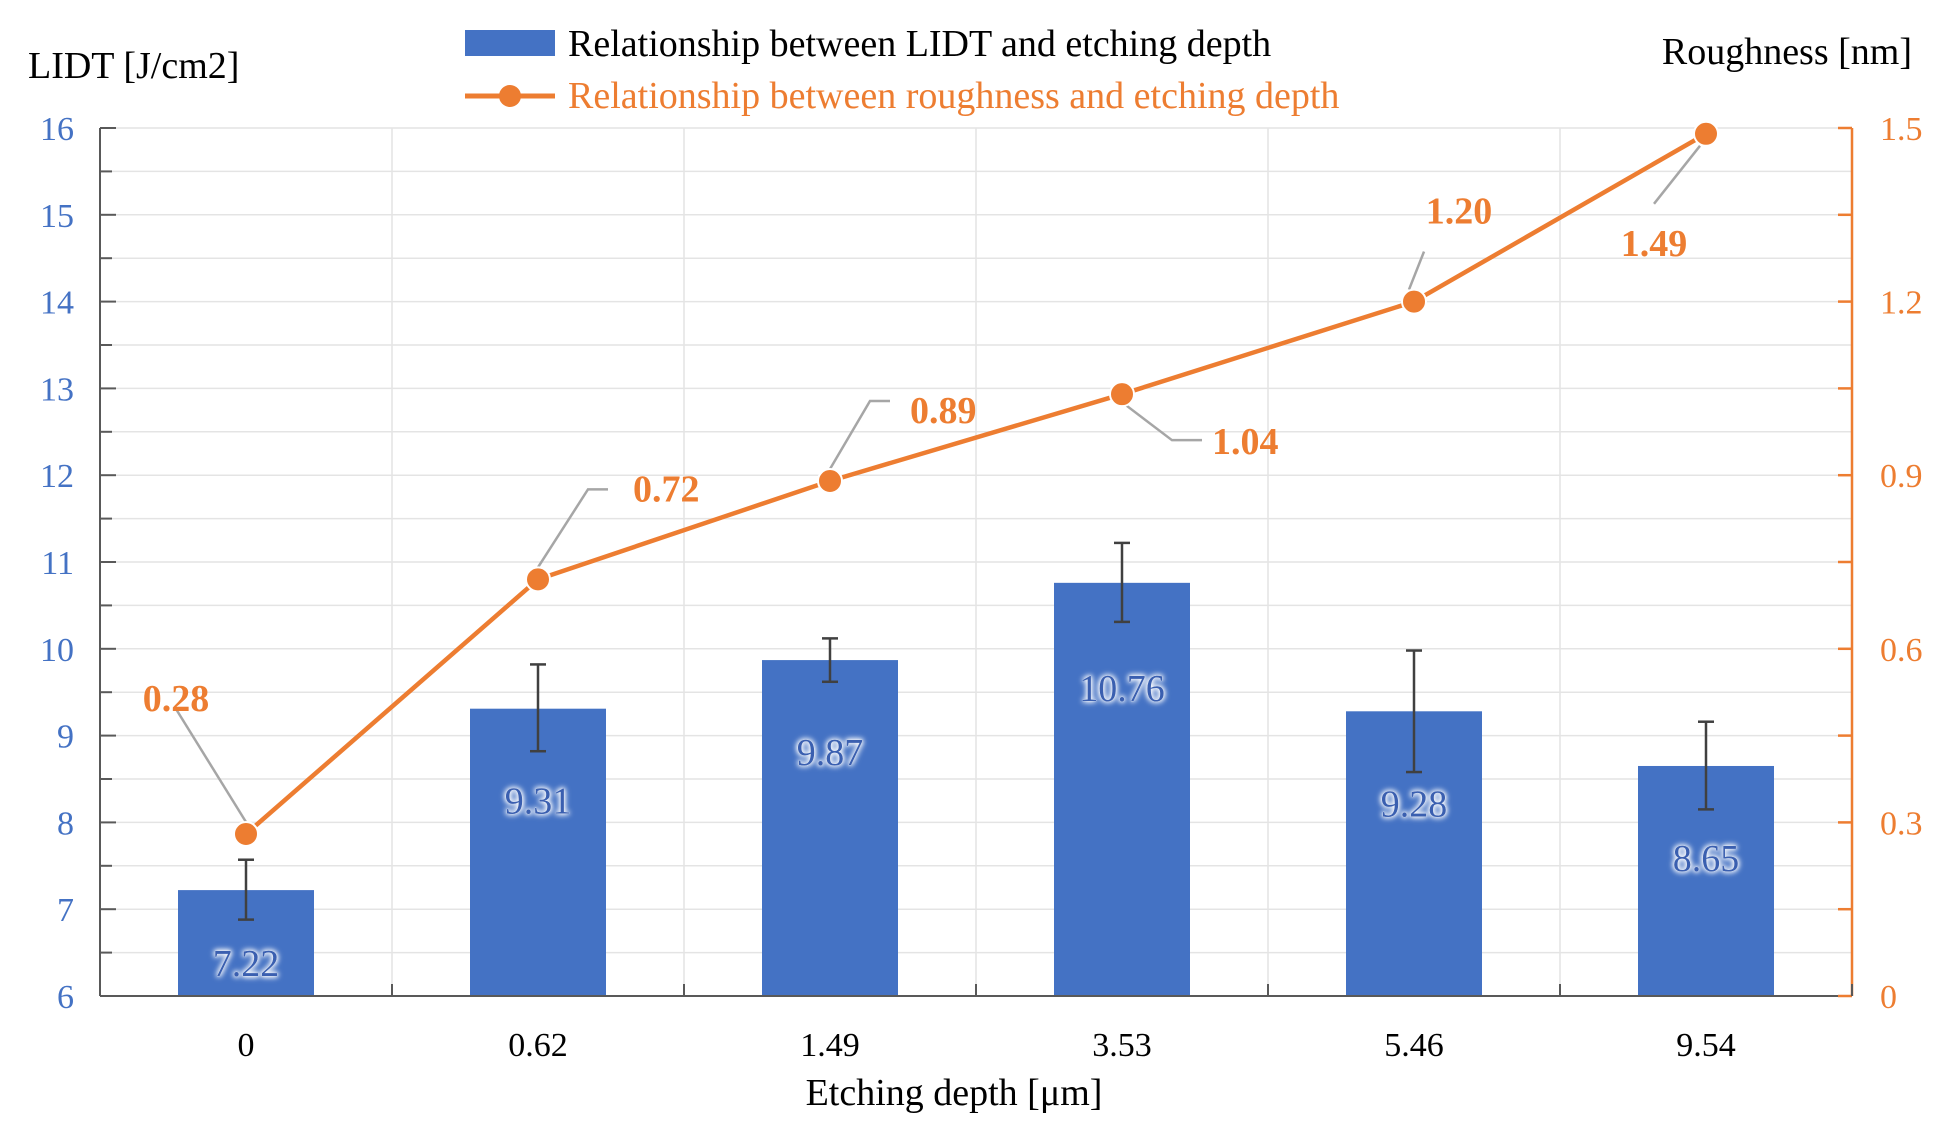 The image size is (1942, 1141). What do you see at coordinates (666, 489) in the screenshot?
I see `roughness-data-label: 0.72` at bounding box center [666, 489].